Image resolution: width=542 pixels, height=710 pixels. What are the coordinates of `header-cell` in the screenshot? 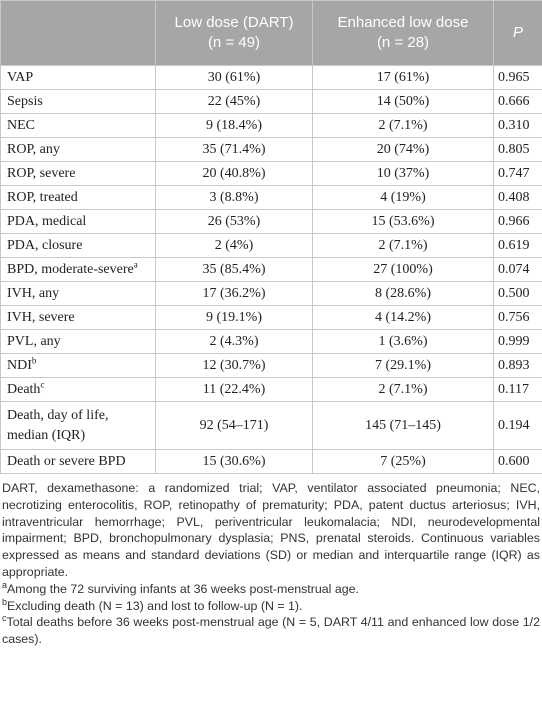 It's located at (78, 33).